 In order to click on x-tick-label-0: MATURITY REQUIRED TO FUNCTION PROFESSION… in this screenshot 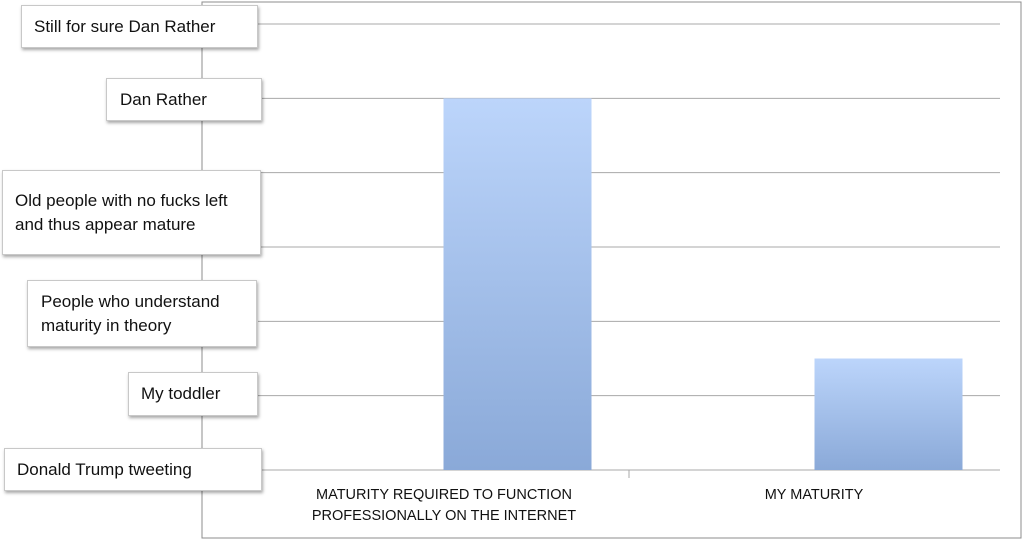, I will do `click(444, 505)`.